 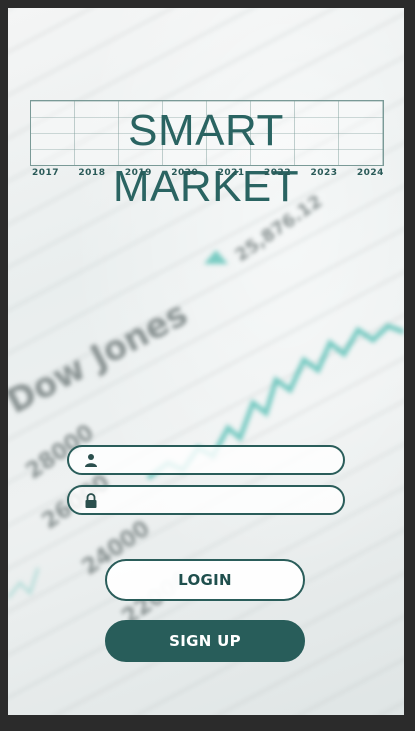 What do you see at coordinates (206, 158) in the screenshot?
I see `app-logo-title: SMART MARKET` at bounding box center [206, 158].